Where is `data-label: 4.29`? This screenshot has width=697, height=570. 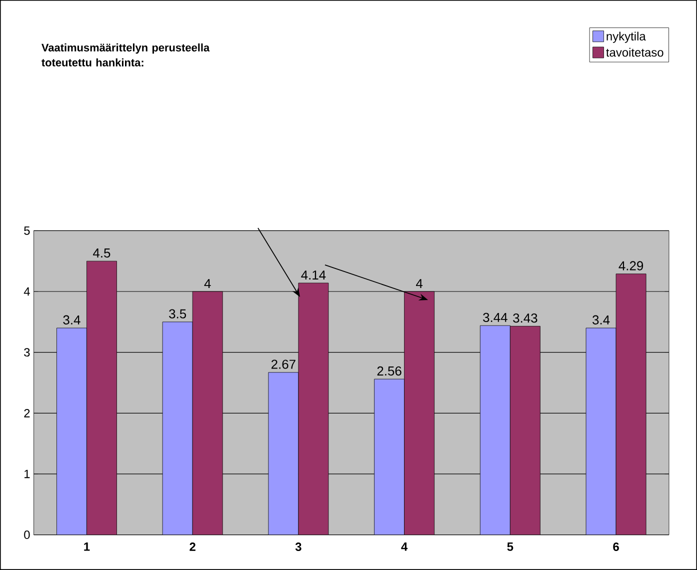
data-label: 4.29 is located at coordinates (631, 265).